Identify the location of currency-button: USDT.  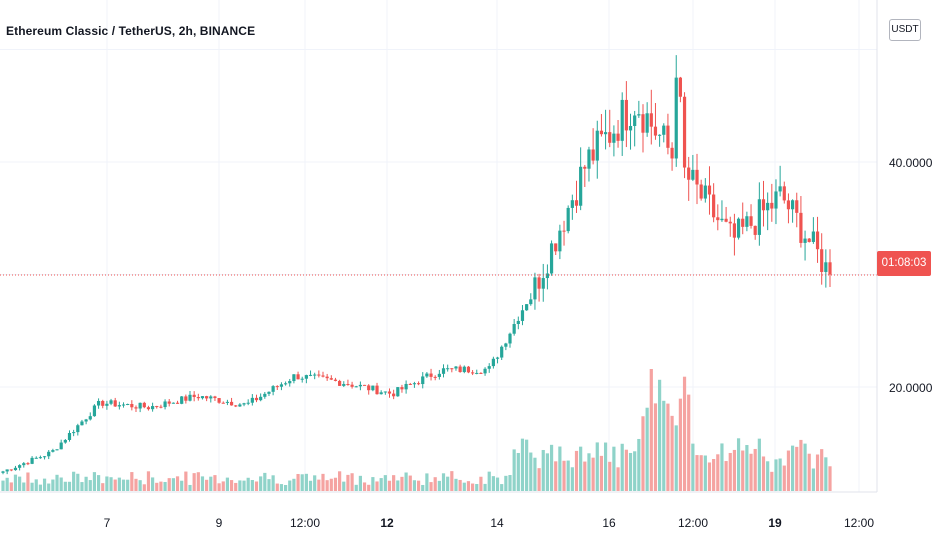
(905, 30).